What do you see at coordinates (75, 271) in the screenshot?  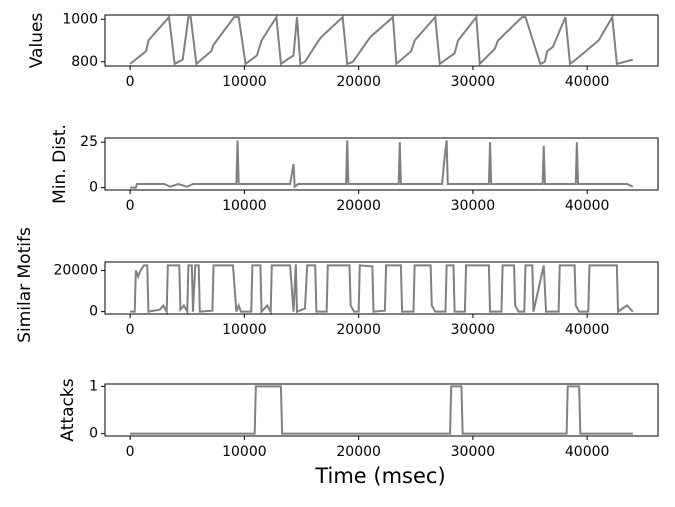 I see `y-tick-label: 20000` at bounding box center [75, 271].